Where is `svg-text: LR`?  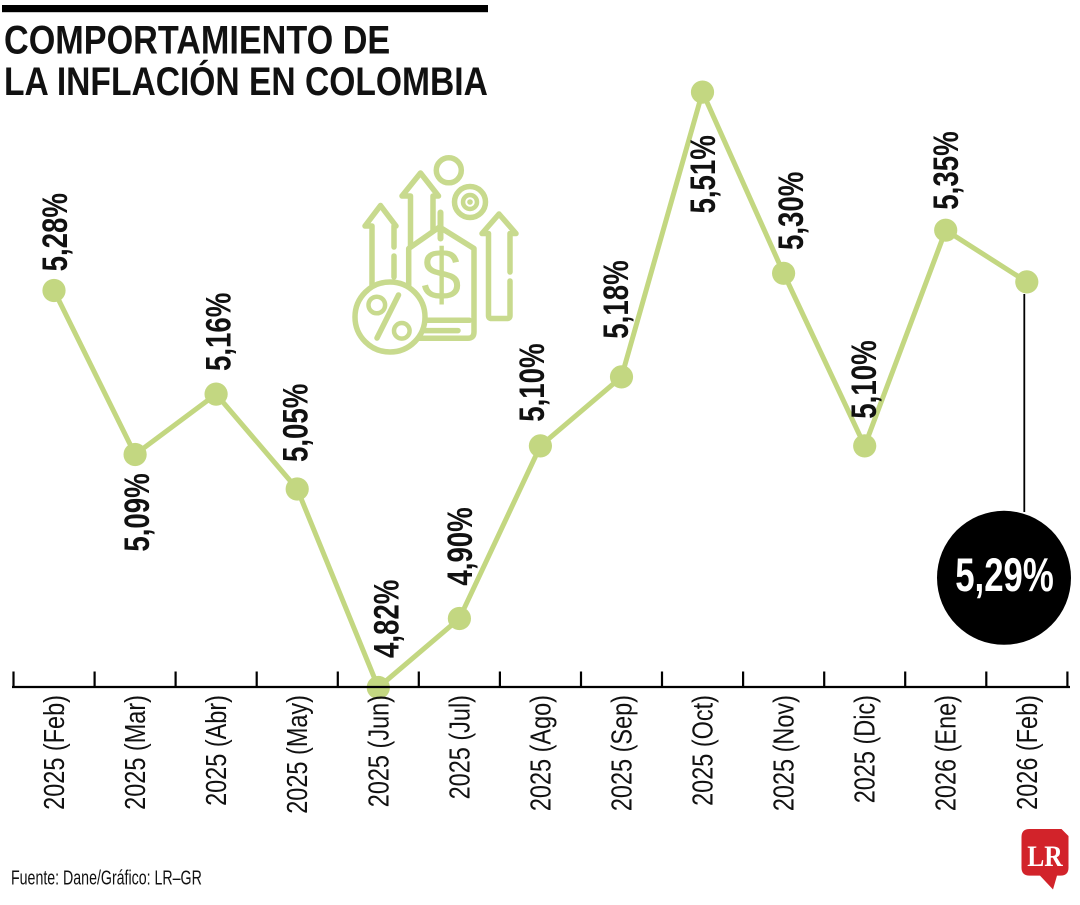
svg-text: LR is located at coordinates (1045, 856).